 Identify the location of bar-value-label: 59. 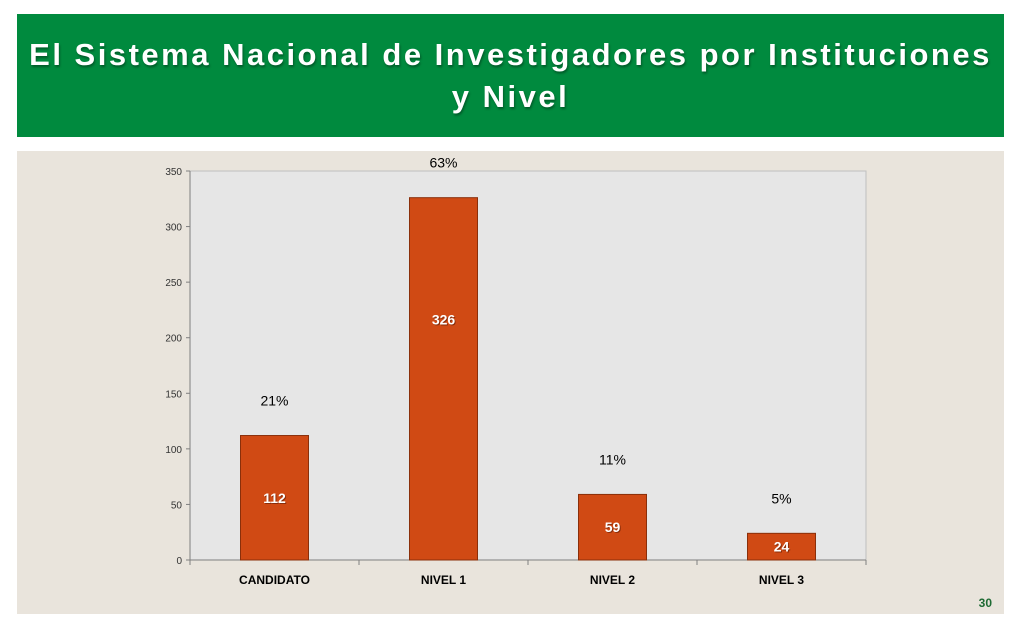
(613, 527).